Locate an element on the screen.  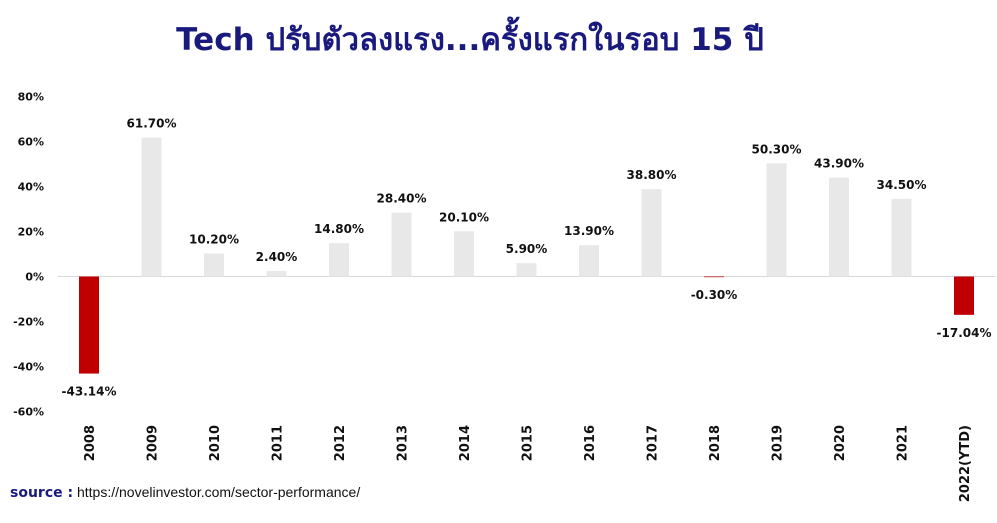
y-tick-label: 0% is located at coordinates (34, 277).